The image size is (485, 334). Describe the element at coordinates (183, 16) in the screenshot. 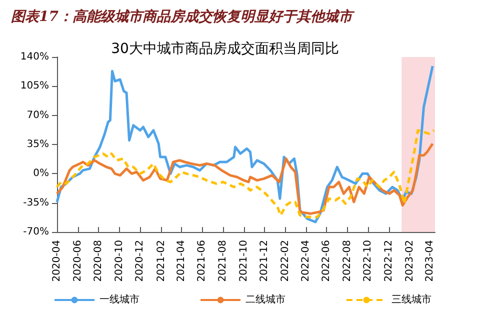

I see `chart-title: 图表17：高能级城市商品房成交恢复明显好于其他城市` at that location.